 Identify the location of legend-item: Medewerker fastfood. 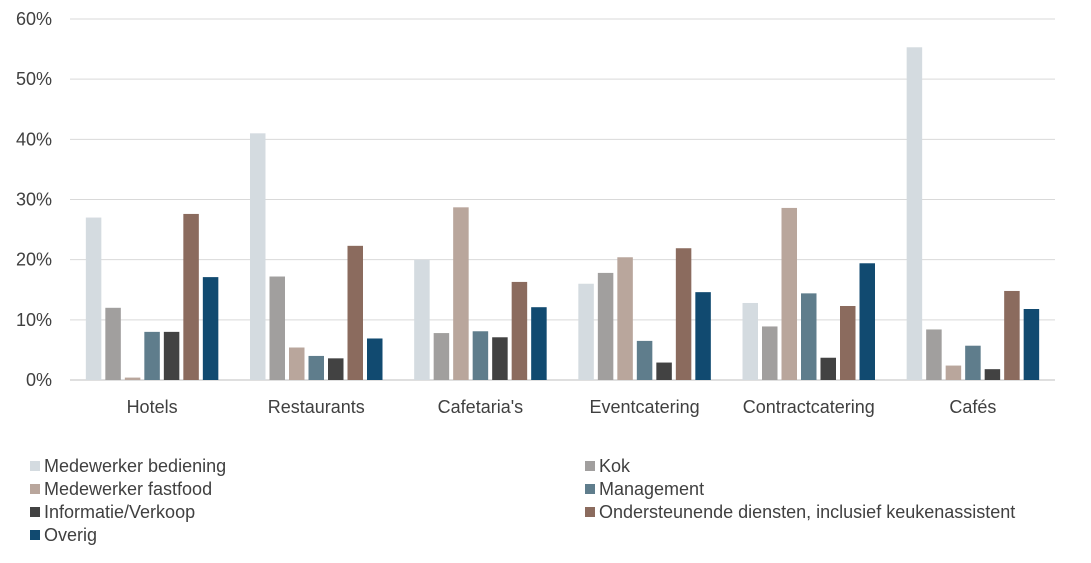
(121, 489).